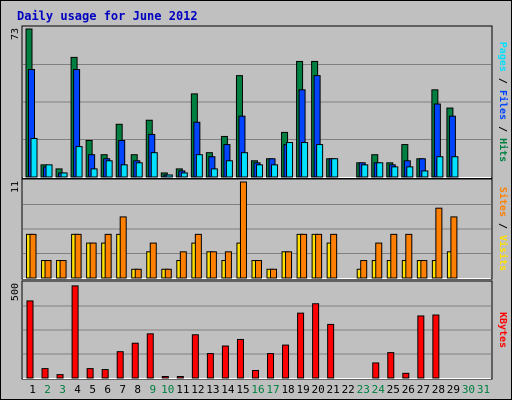 This screenshot has width=512, height=405. Describe the element at coordinates (503, 229) in the screenshot. I see `visits-axis-label: Sites / Visits` at that location.